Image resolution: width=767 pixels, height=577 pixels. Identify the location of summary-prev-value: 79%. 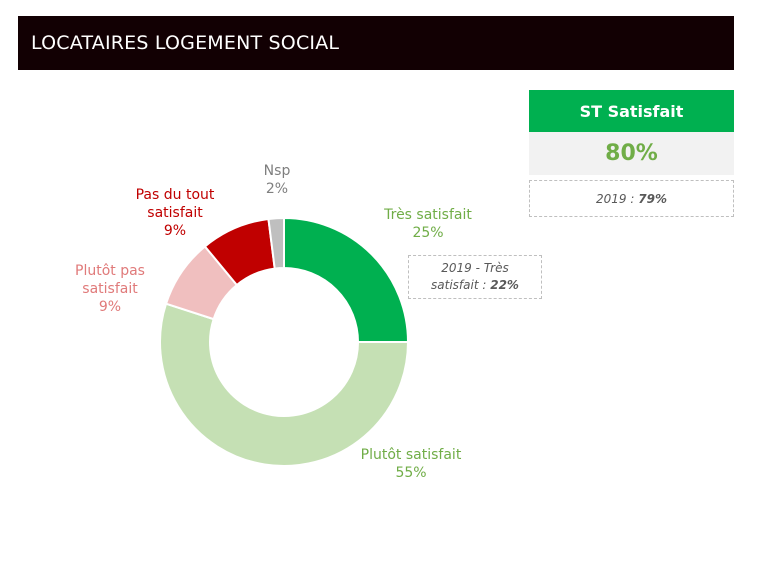
(652, 198).